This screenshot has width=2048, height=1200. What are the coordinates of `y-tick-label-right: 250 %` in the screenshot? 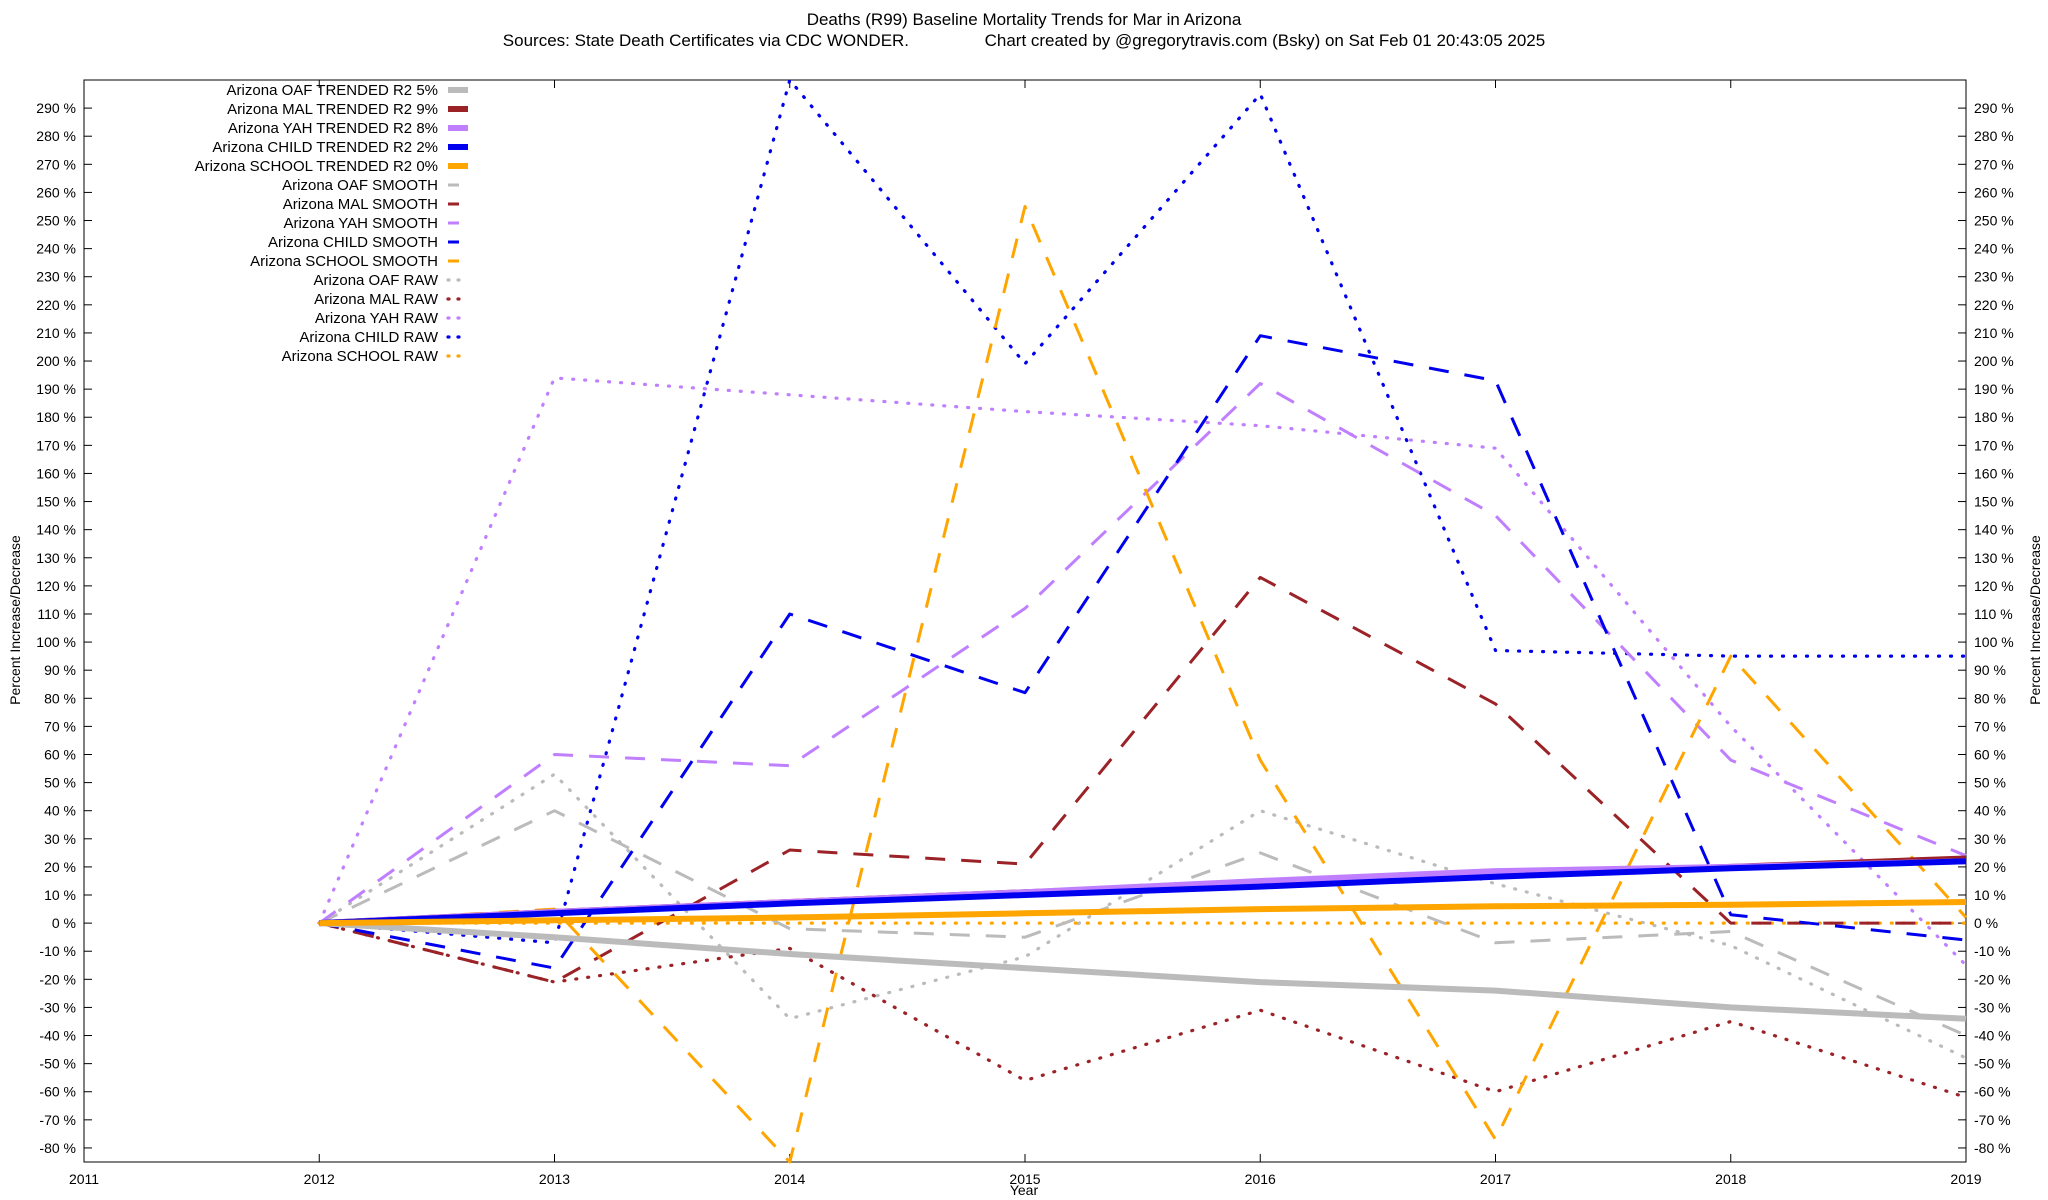 It's located at (1994, 221).